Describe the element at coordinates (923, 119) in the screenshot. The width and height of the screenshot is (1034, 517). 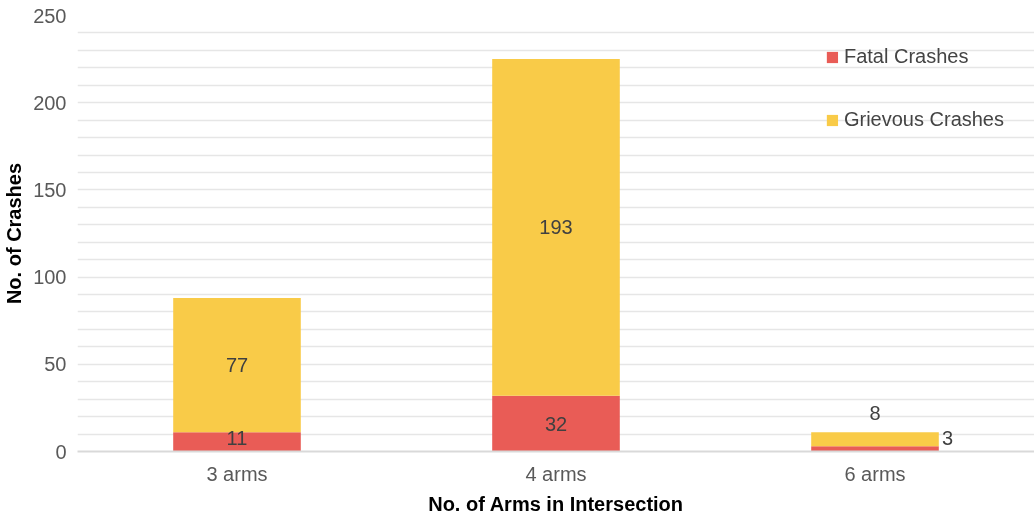
I see `legend-label: Grievous Crashes` at that location.